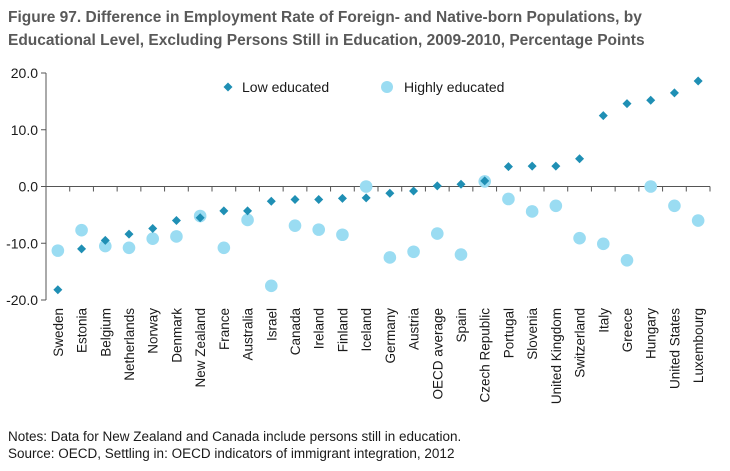 This screenshot has height=471, width=730. Describe the element at coordinates (651, 333) in the screenshot. I see `x-tick-label: Hungary` at that location.